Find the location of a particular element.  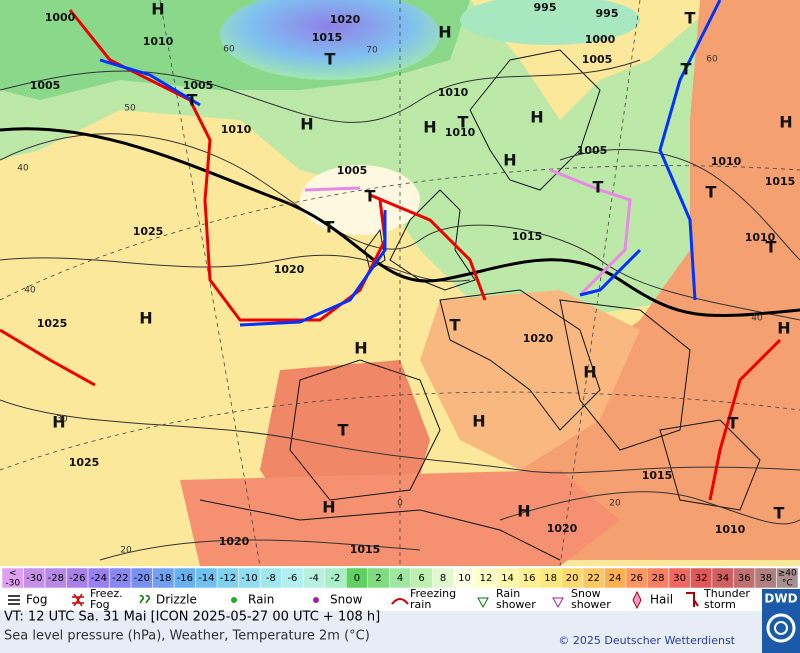

color-bar-label: -24 is located at coordinates (99, 578).